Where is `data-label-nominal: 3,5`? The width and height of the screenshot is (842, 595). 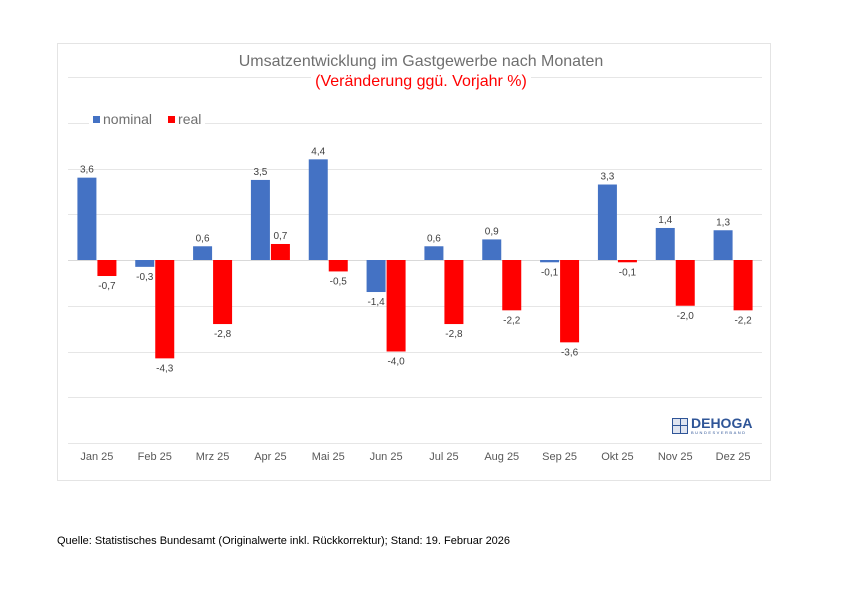 data-label-nominal: 3,5 is located at coordinates (260, 172).